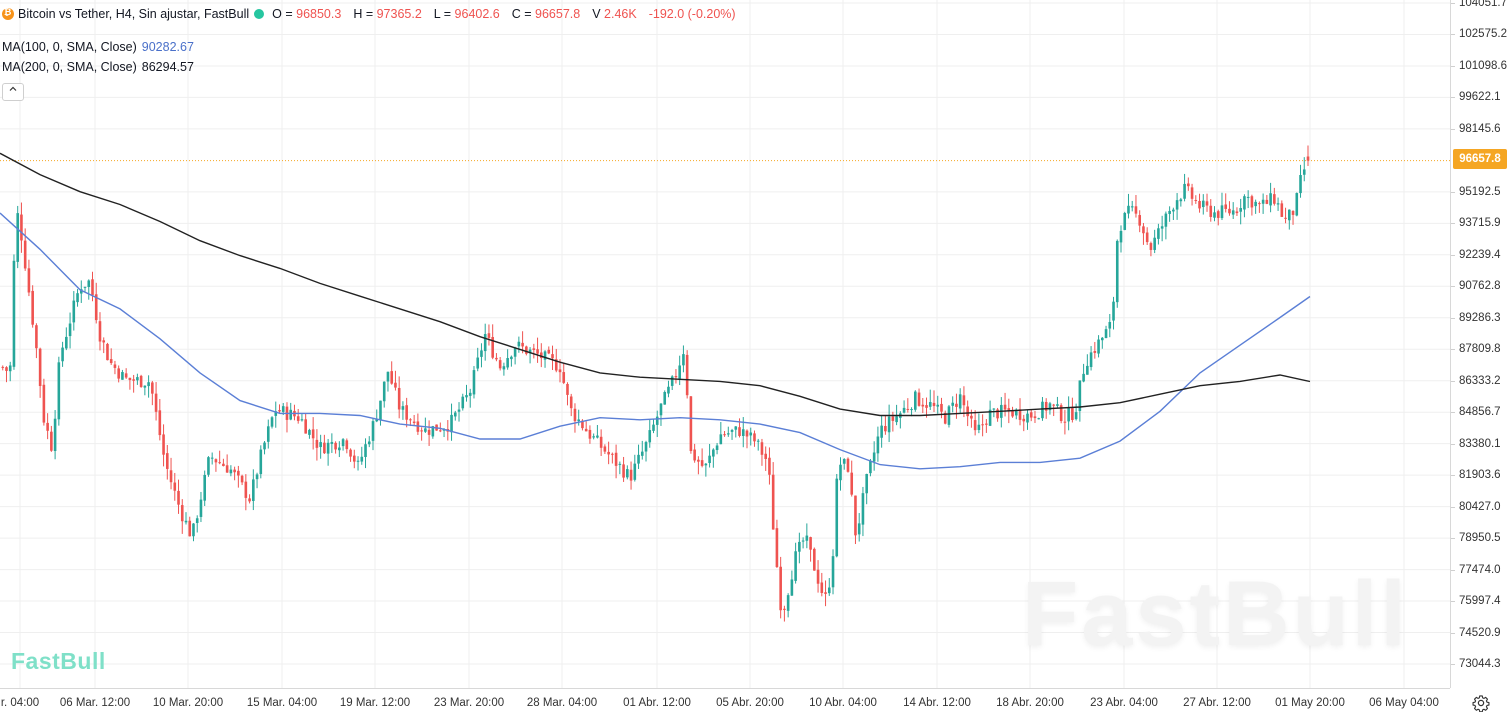  I want to click on price-tick-label: 99622.1, so click(1480, 97).